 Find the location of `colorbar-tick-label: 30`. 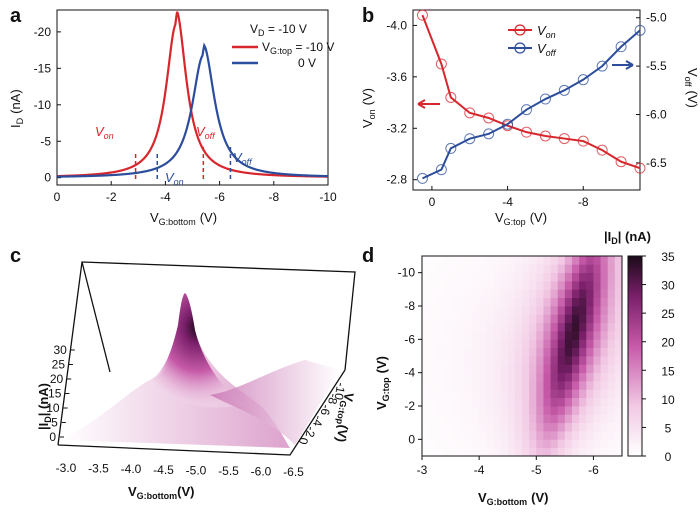

colorbar-tick-label: 30 is located at coordinates (668, 286).